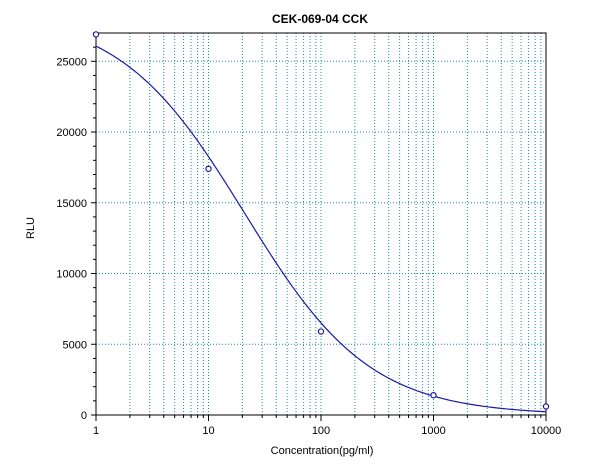  What do you see at coordinates (208, 431) in the screenshot?
I see `x-tick-label: 10` at bounding box center [208, 431].